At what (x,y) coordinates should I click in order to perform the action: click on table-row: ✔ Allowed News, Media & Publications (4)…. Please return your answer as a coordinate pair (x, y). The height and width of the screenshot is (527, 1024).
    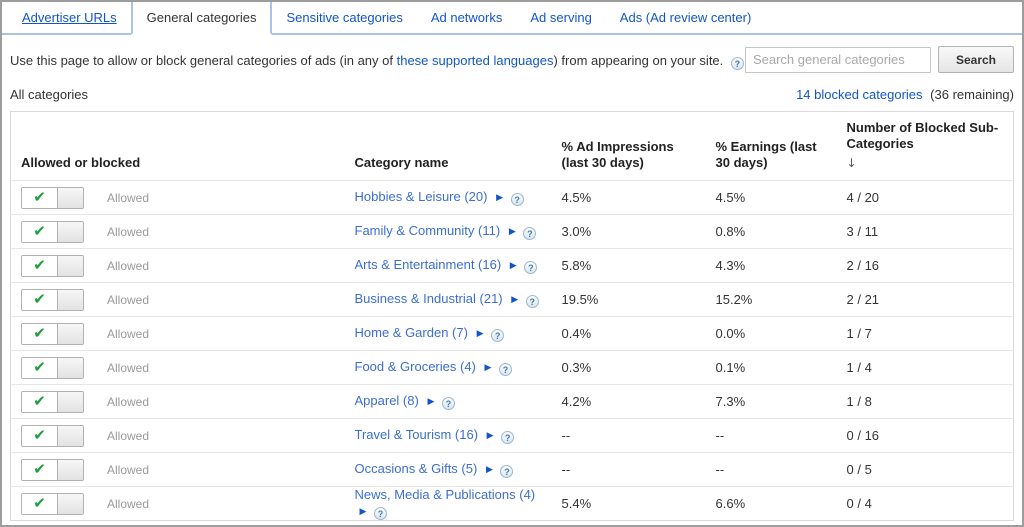
    Looking at the image, I should click on (512, 503).